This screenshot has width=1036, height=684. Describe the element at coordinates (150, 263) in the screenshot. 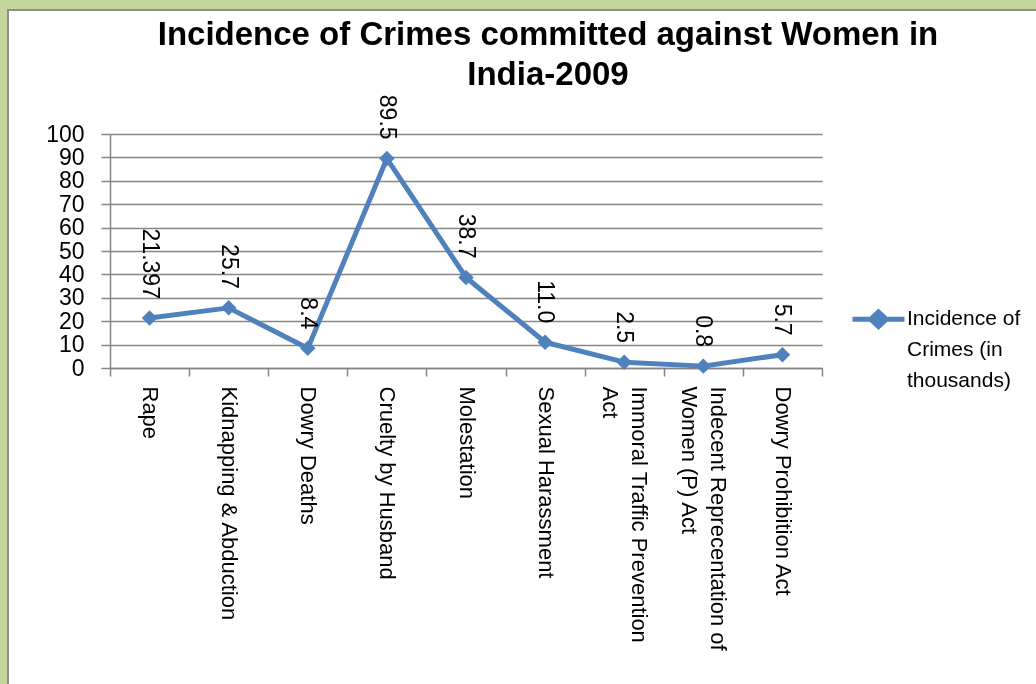

I see `data-label: 21.397` at that location.